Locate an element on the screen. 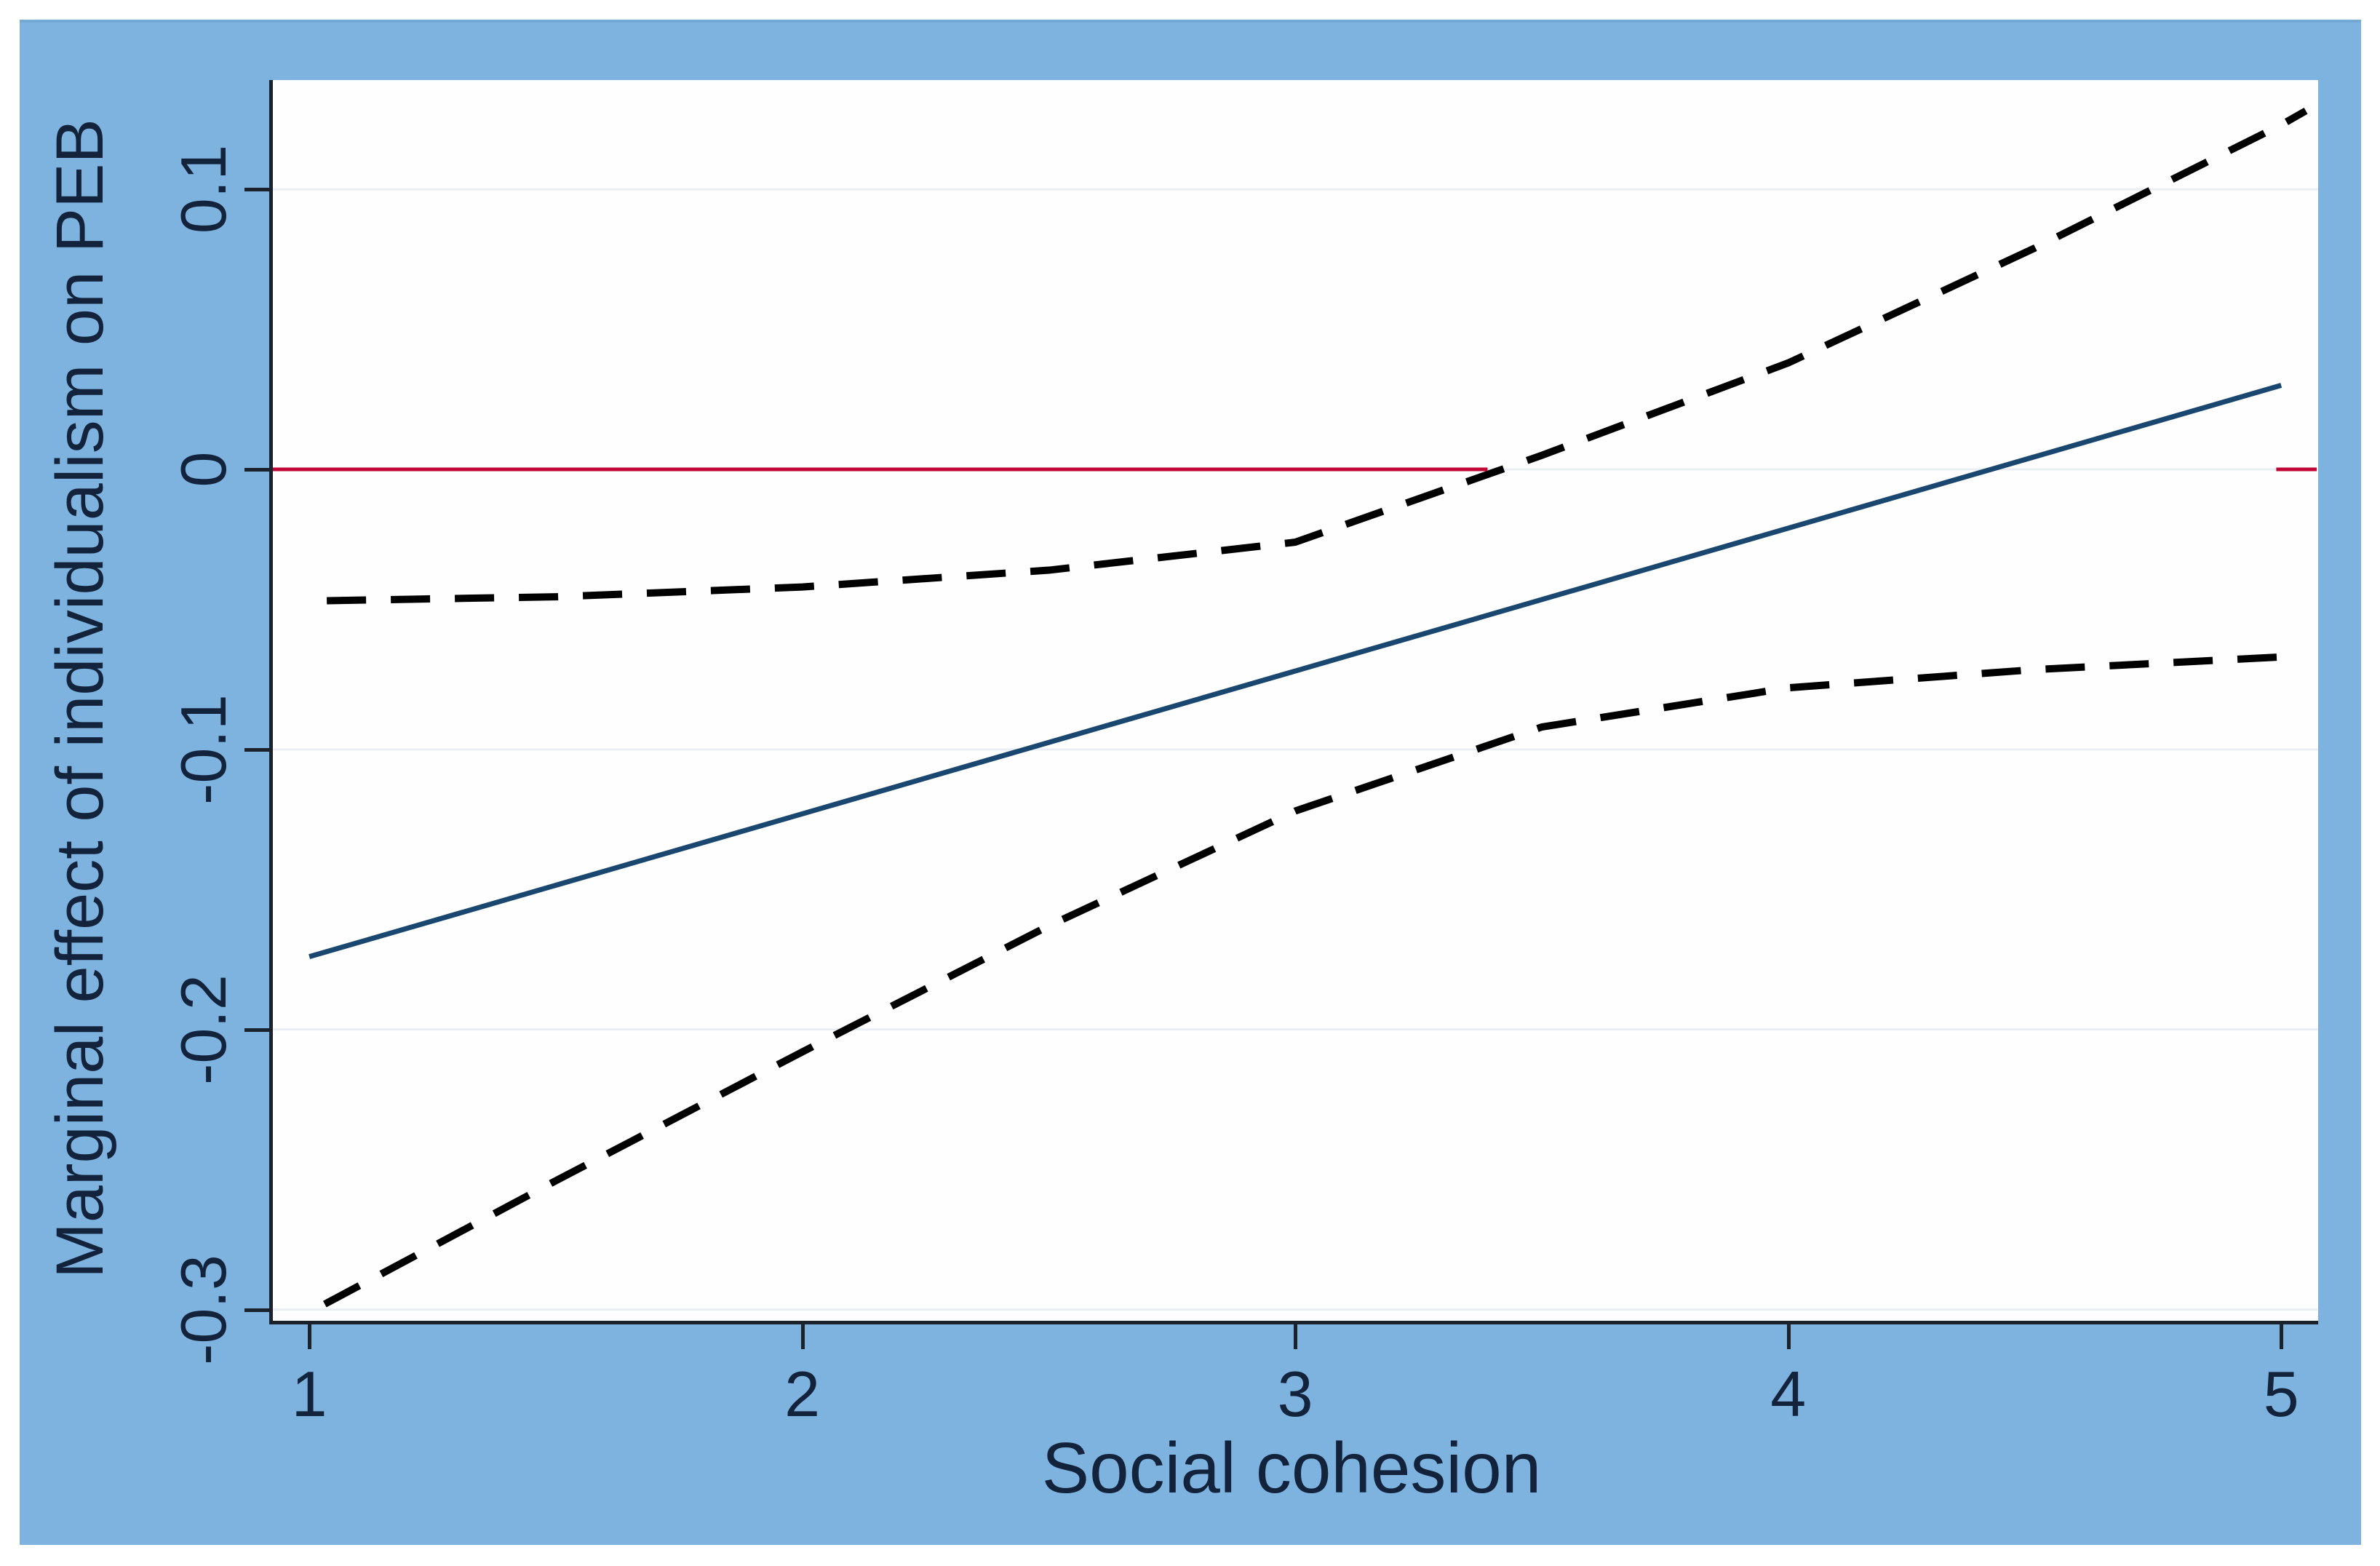 The image size is (2380, 1566). y-tick-mark--0.3 is located at coordinates (256, 1310).